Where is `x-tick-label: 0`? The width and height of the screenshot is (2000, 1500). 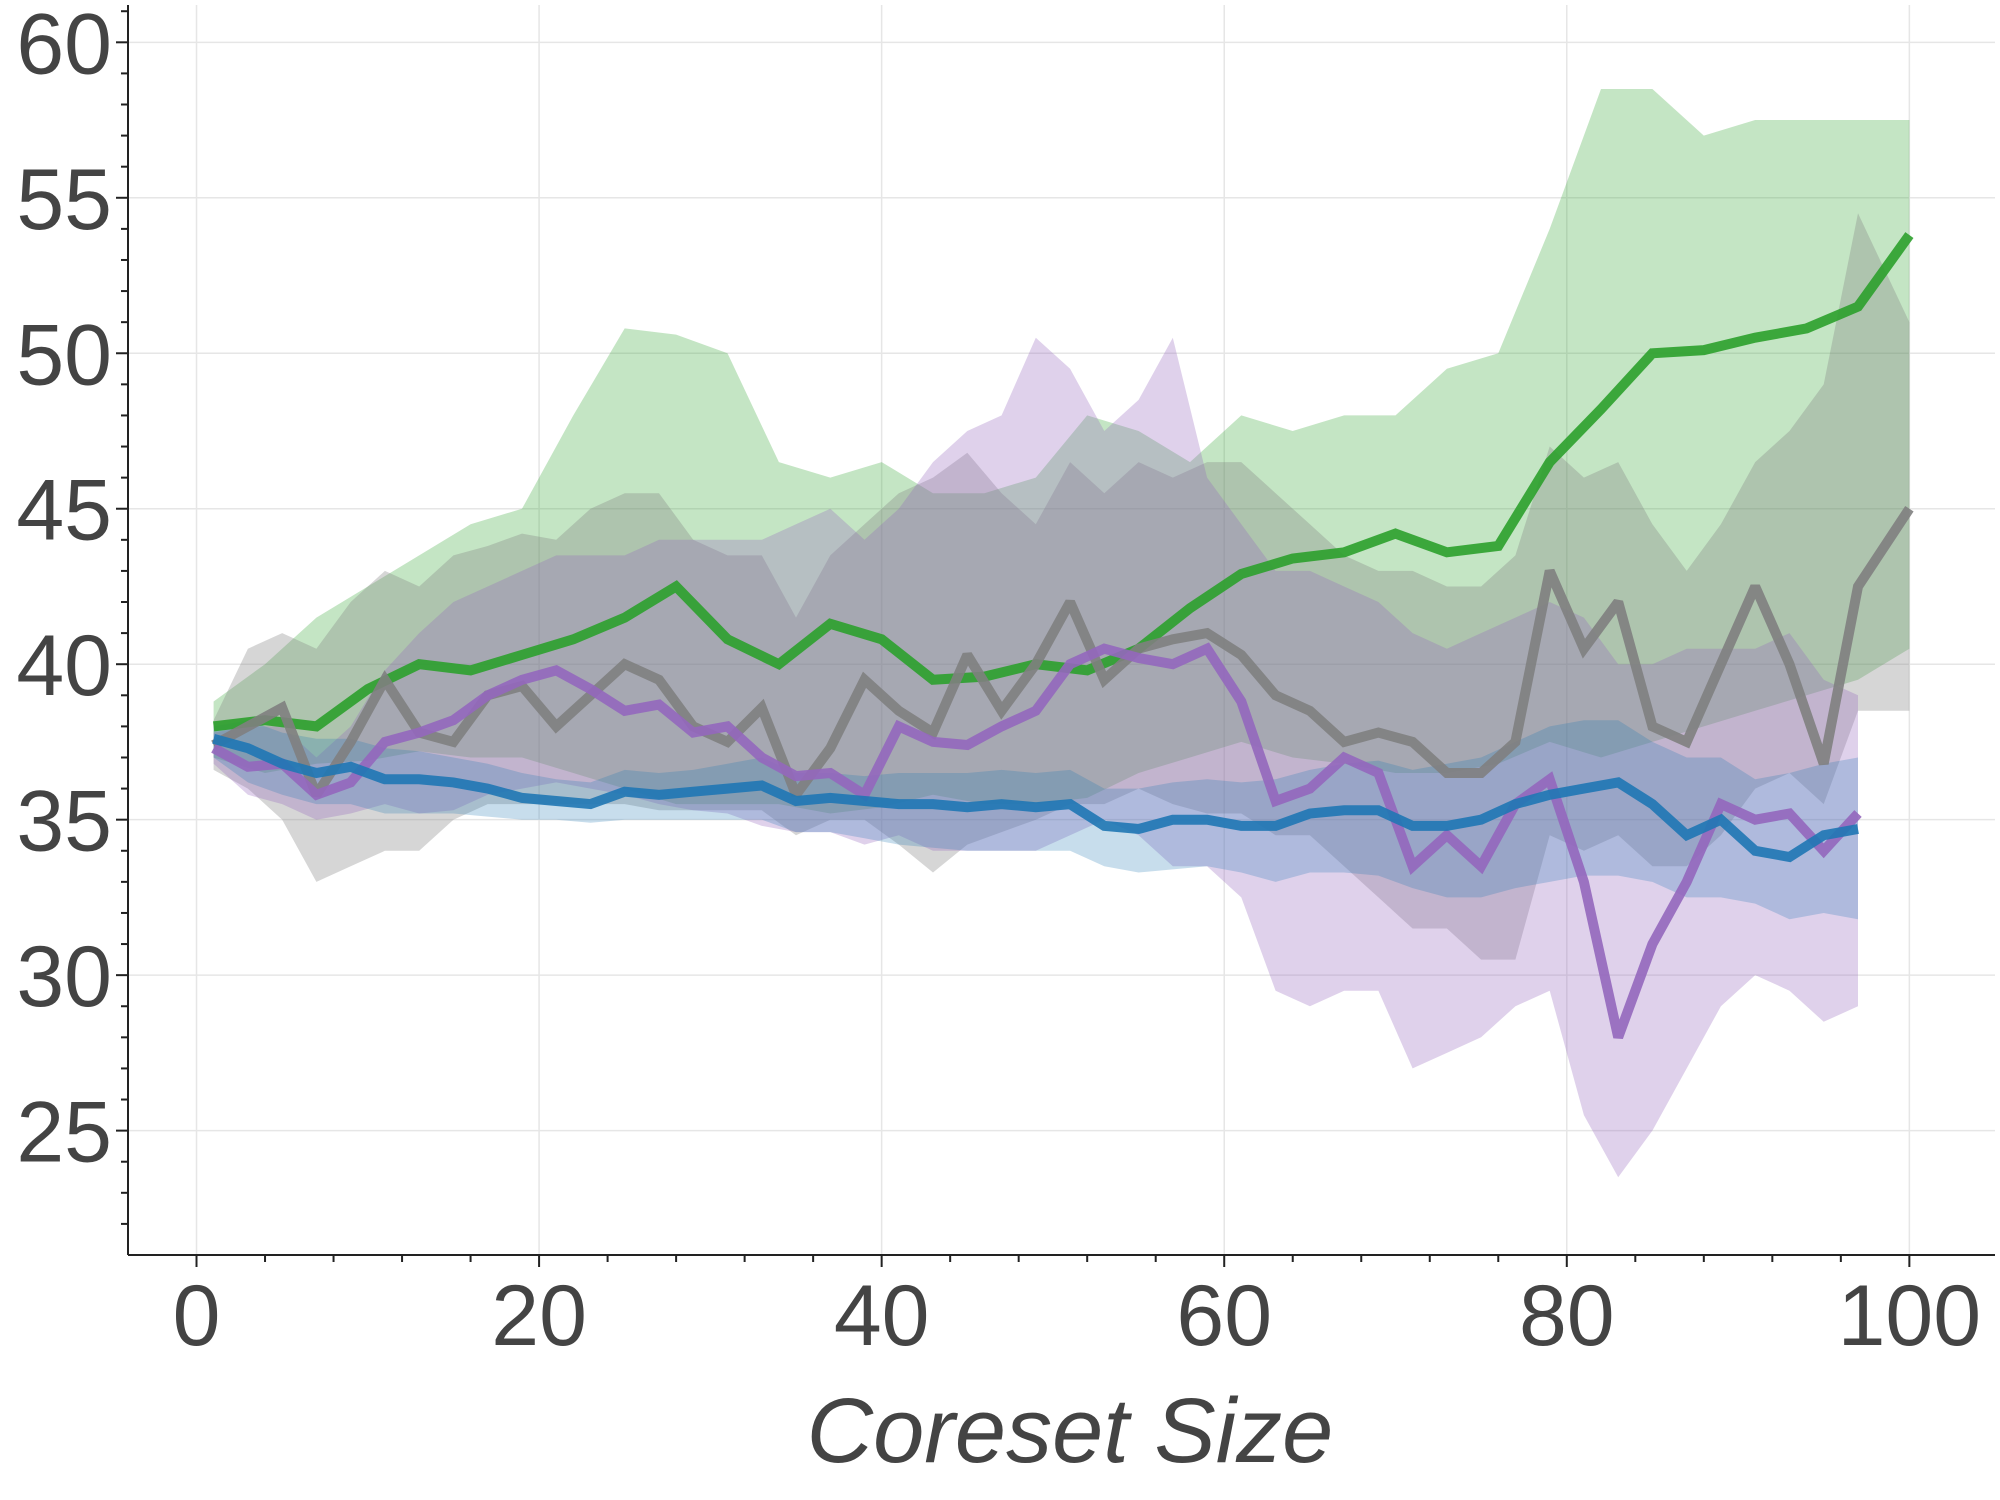
x-tick-label: 0 is located at coordinates (197, 1316).